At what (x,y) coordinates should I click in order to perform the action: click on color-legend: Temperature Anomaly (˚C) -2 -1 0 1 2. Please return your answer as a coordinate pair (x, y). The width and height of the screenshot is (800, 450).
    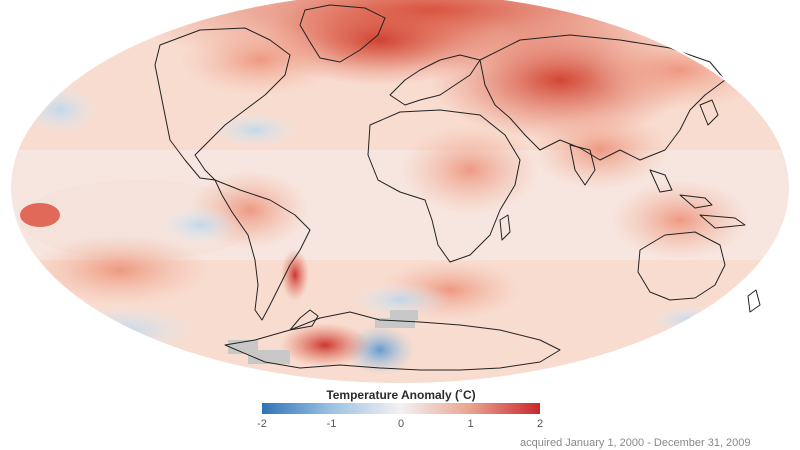
    Looking at the image, I should click on (400, 411).